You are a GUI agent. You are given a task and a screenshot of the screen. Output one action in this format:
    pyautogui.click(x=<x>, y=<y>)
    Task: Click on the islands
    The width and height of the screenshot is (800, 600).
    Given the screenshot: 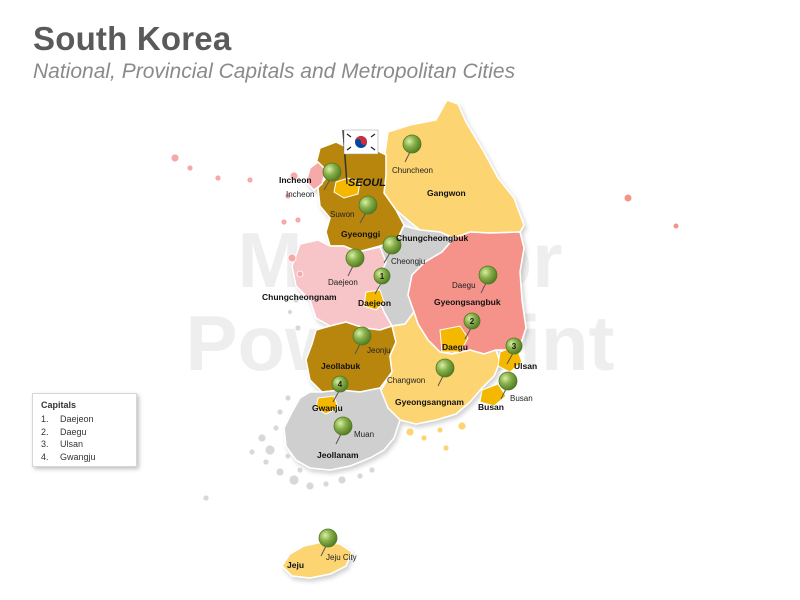 What is the action you would take?
    pyautogui.click(x=289, y=399)
    